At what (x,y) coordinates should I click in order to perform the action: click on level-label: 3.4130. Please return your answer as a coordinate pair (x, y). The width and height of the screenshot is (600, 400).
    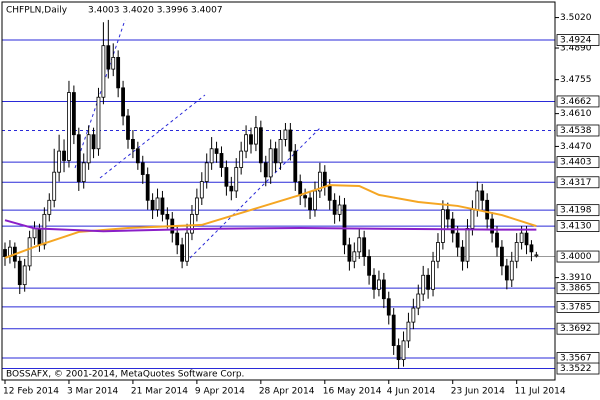
    Looking at the image, I should click on (576, 227).